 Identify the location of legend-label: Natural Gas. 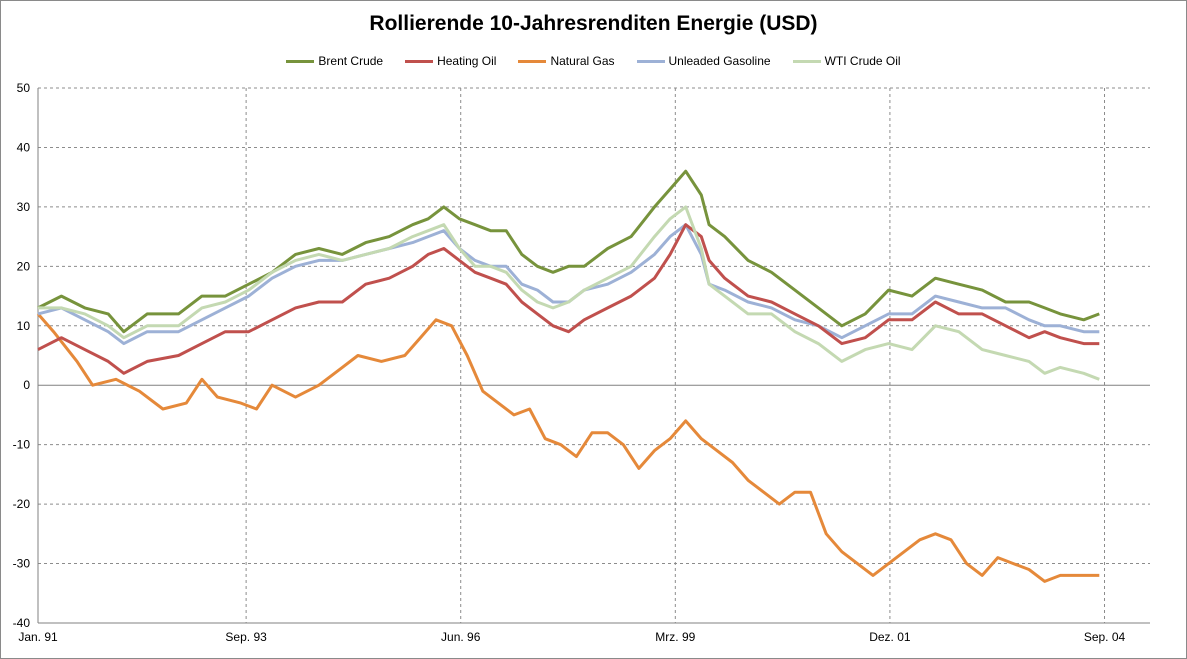
(582, 61).